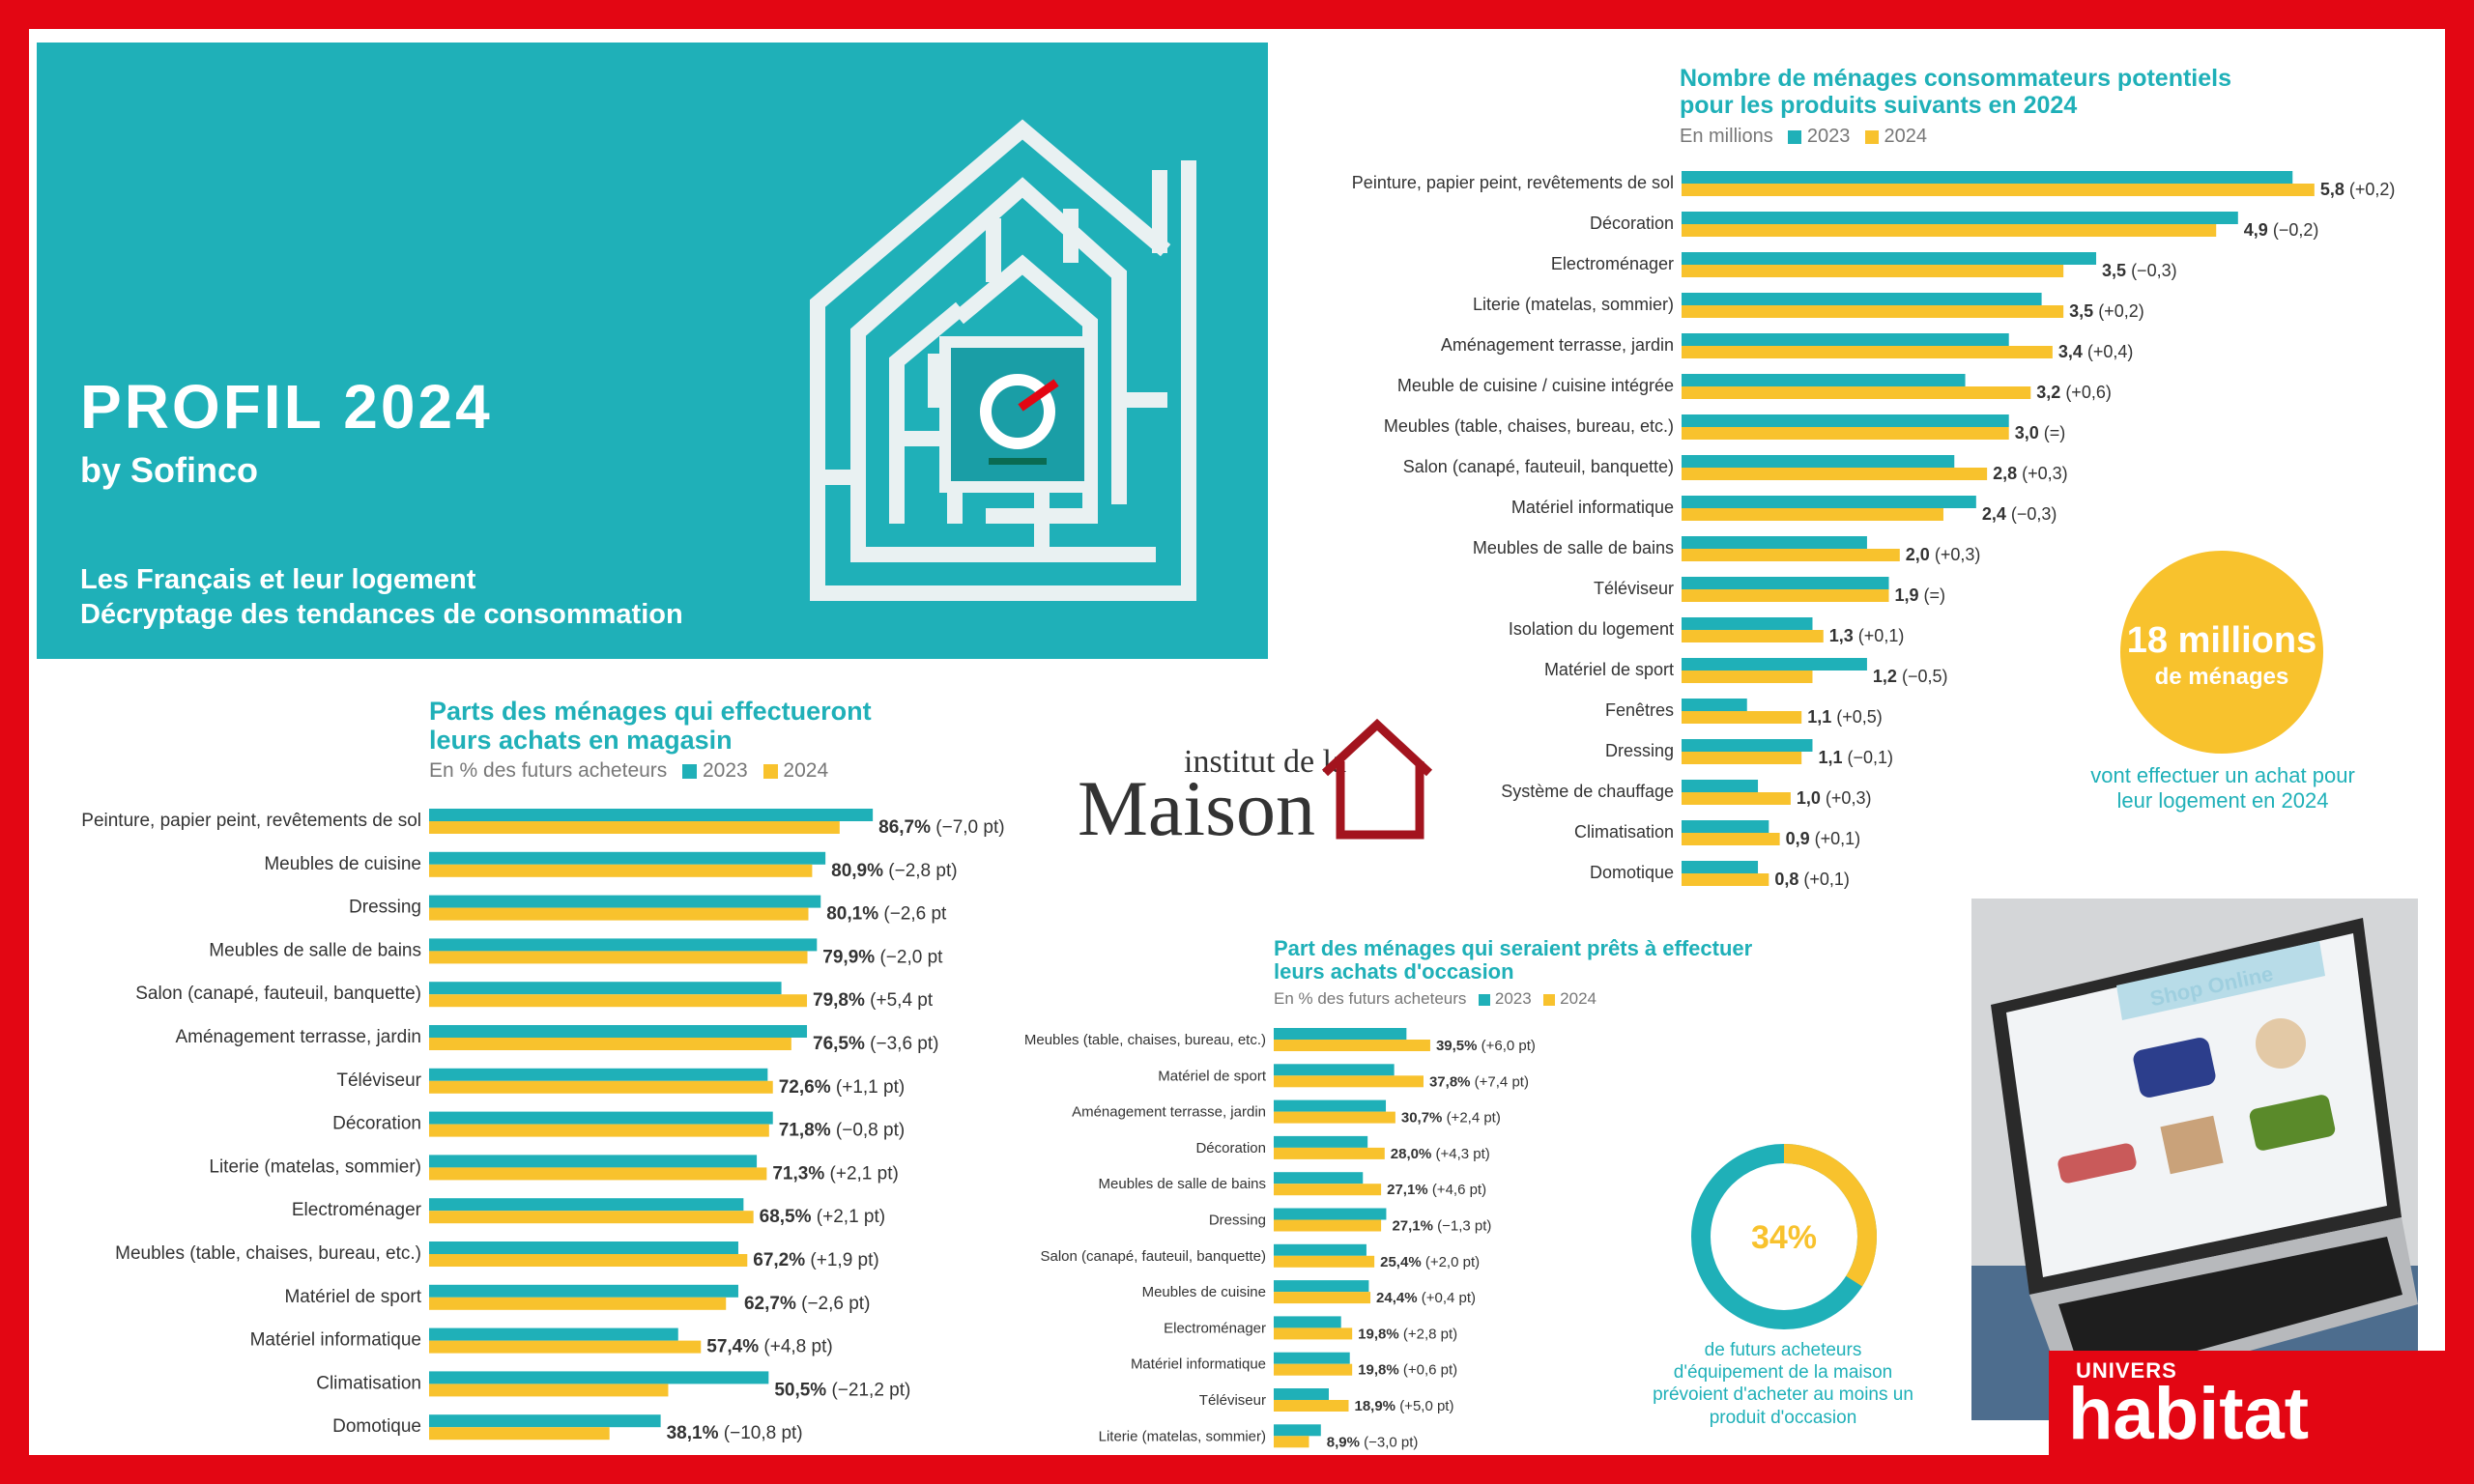 The image size is (2474, 1484). Describe the element at coordinates (1784, 1237) in the screenshot. I see `secondhand-donut: 34%` at that location.